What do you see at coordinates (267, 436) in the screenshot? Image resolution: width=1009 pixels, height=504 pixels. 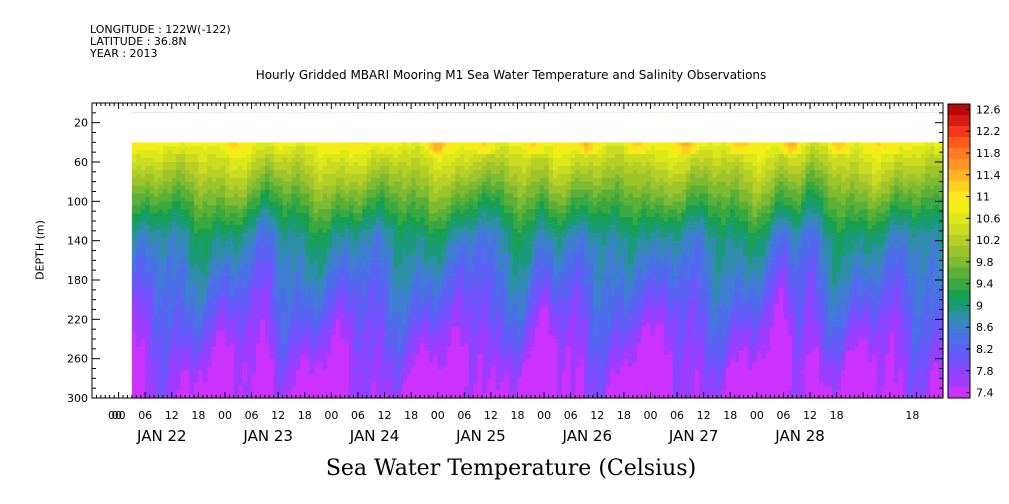 I see `x-day-label: JAN 23` at bounding box center [267, 436].